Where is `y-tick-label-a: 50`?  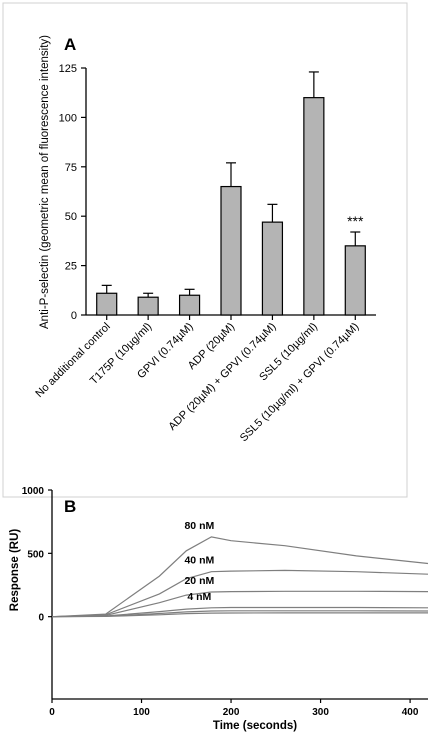 y-tick-label-a: 50 is located at coordinates (71, 217).